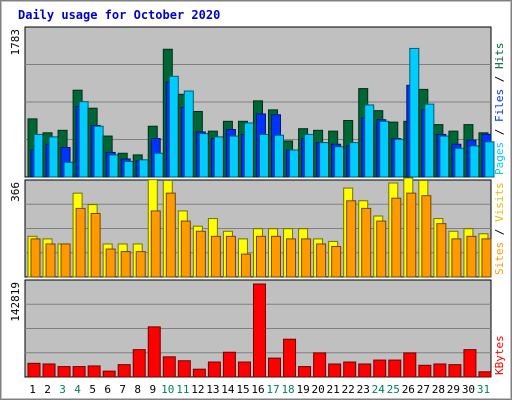 The height and width of the screenshot is (405, 512). What do you see at coordinates (212, 389) in the screenshot?
I see `x-axis-label-day-13: 13` at bounding box center [212, 389].